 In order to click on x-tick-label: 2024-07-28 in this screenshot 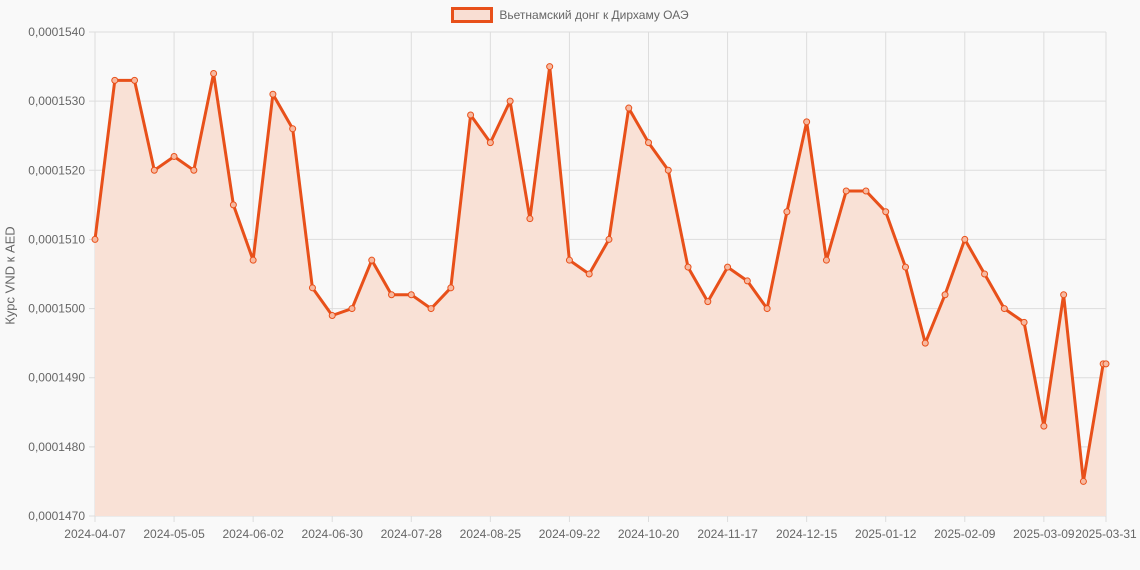, I will do `click(412, 534)`.